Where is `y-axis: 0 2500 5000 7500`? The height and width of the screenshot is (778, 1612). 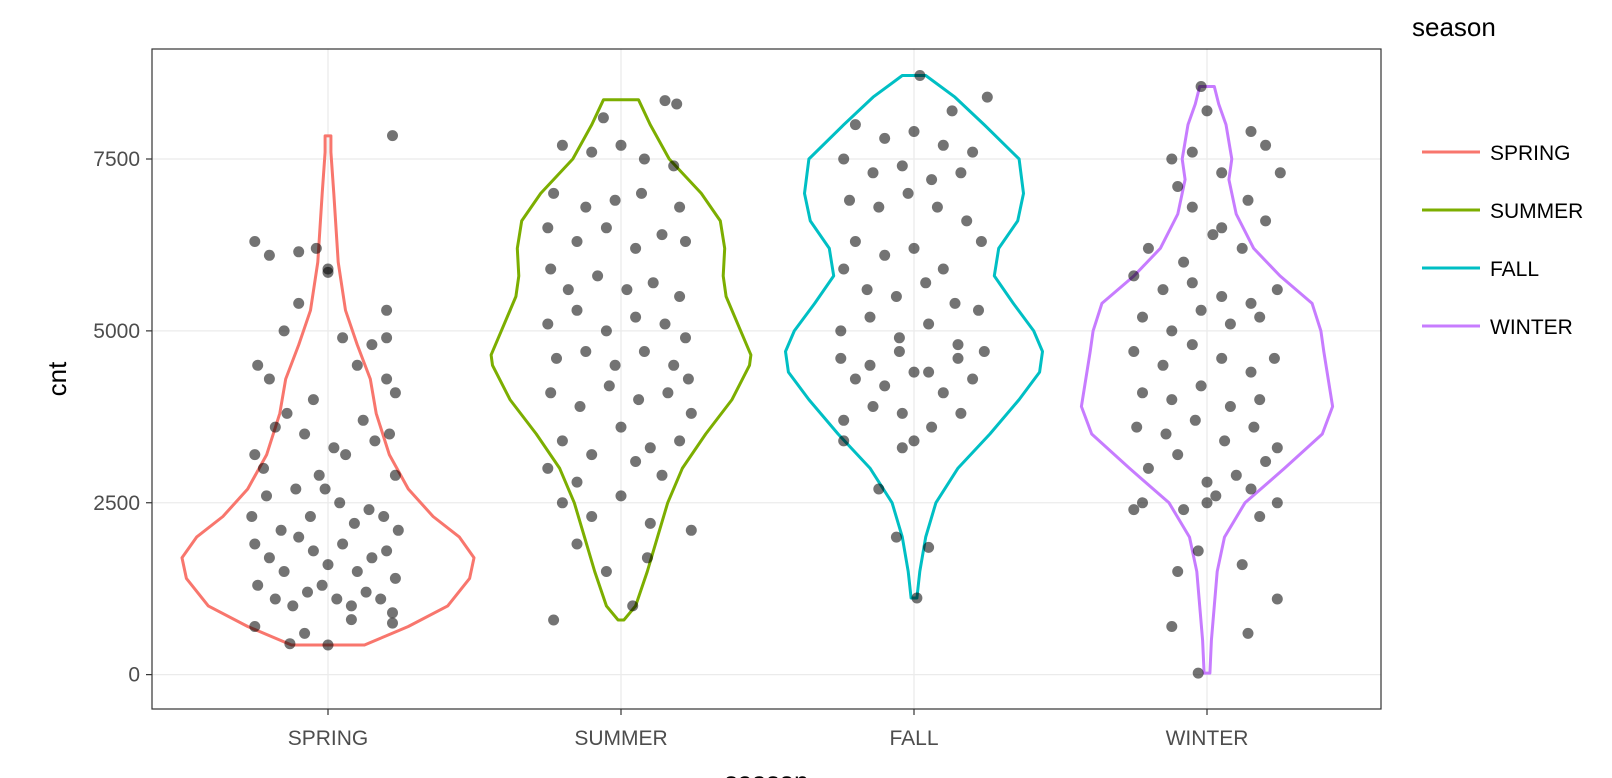
y-axis: 0 2500 5000 7500 is located at coordinates (122, 417).